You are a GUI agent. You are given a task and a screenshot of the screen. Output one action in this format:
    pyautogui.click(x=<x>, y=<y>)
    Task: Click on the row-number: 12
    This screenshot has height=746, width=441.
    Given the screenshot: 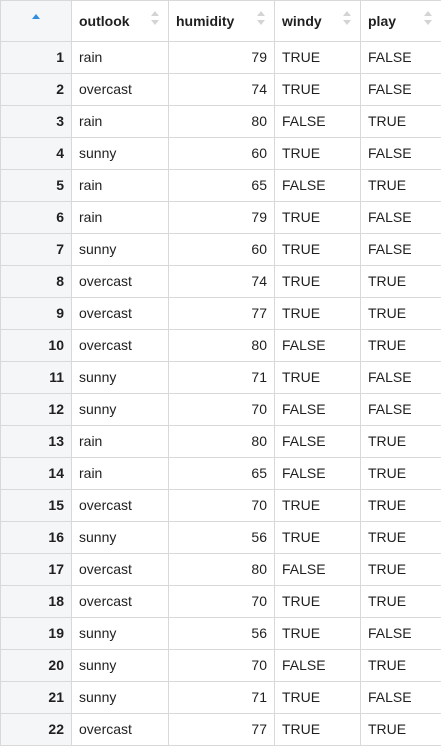 What is the action you would take?
    pyautogui.click(x=36, y=409)
    